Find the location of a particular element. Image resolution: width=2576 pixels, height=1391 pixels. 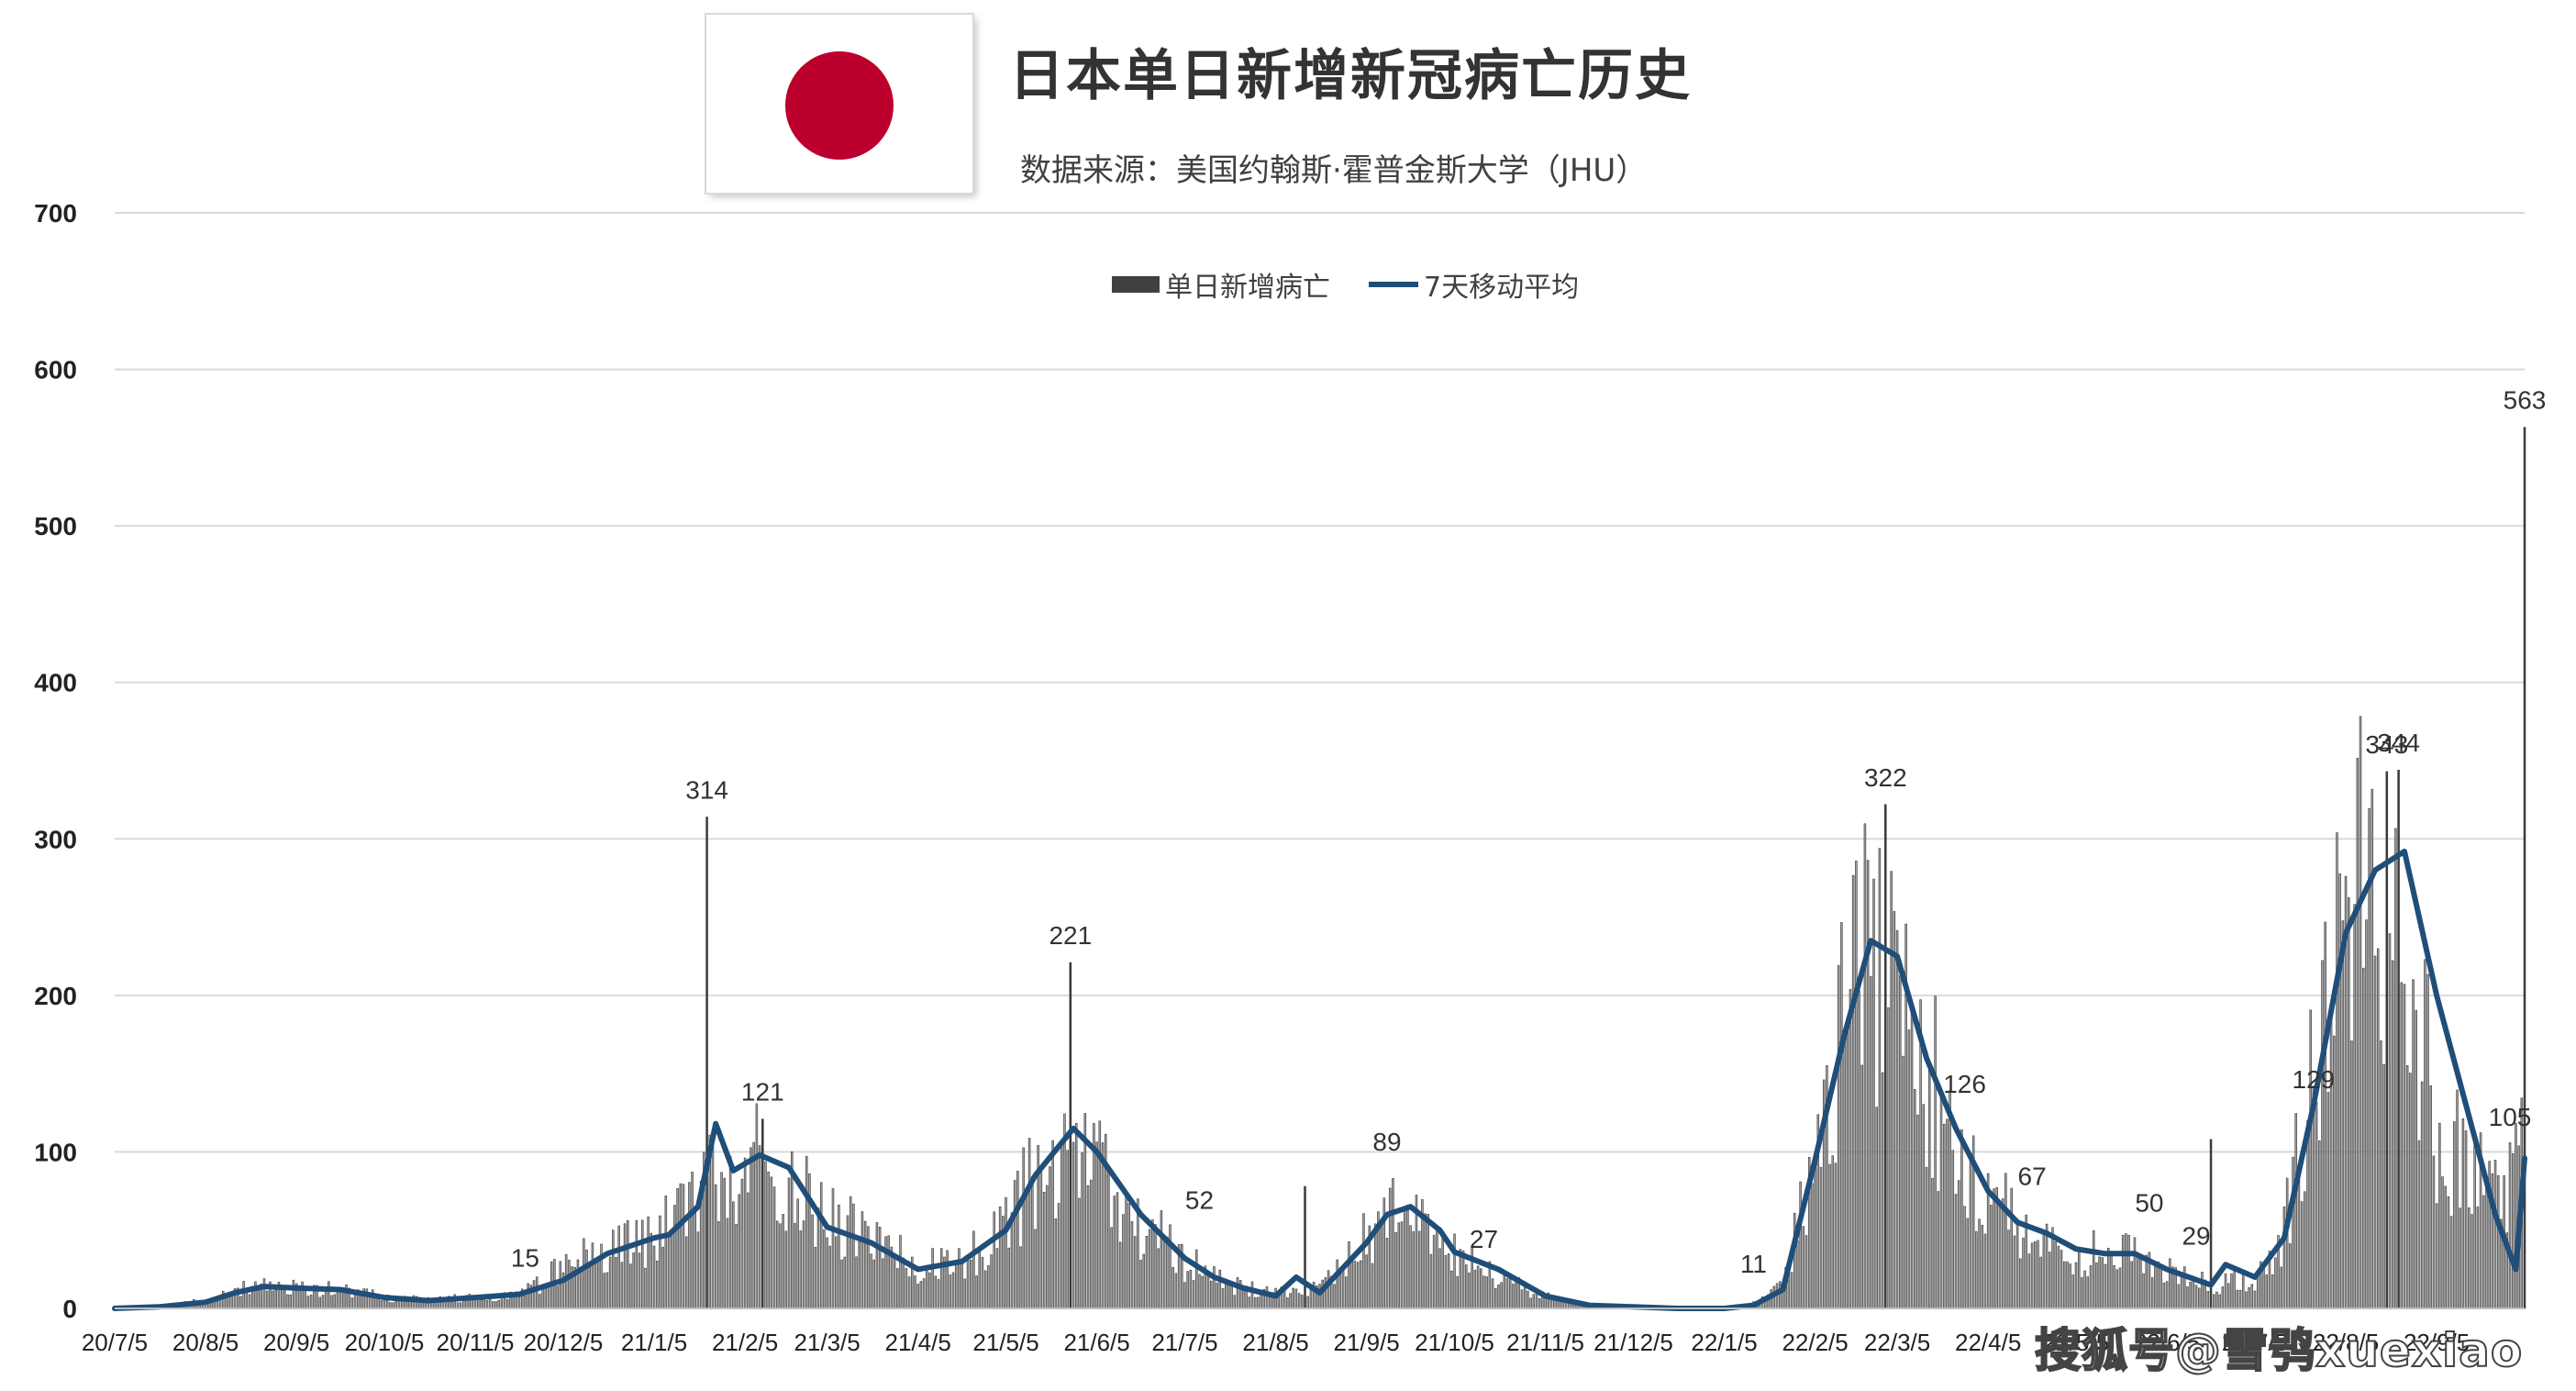

y-tick-label: 0 is located at coordinates (69, 1309).